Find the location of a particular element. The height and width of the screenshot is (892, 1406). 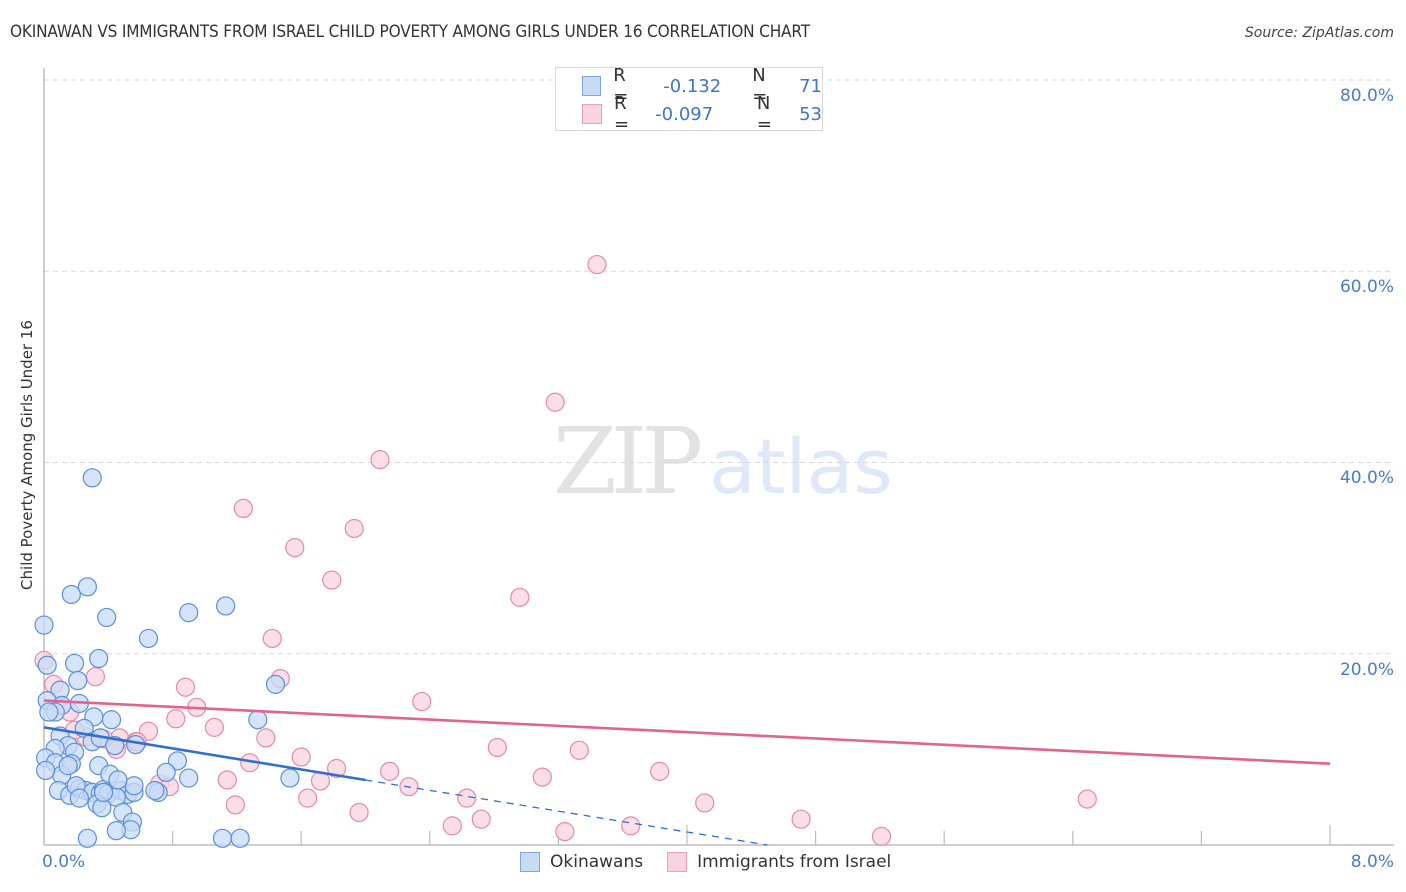

israel-trend-line is located at coordinates (687, 732).